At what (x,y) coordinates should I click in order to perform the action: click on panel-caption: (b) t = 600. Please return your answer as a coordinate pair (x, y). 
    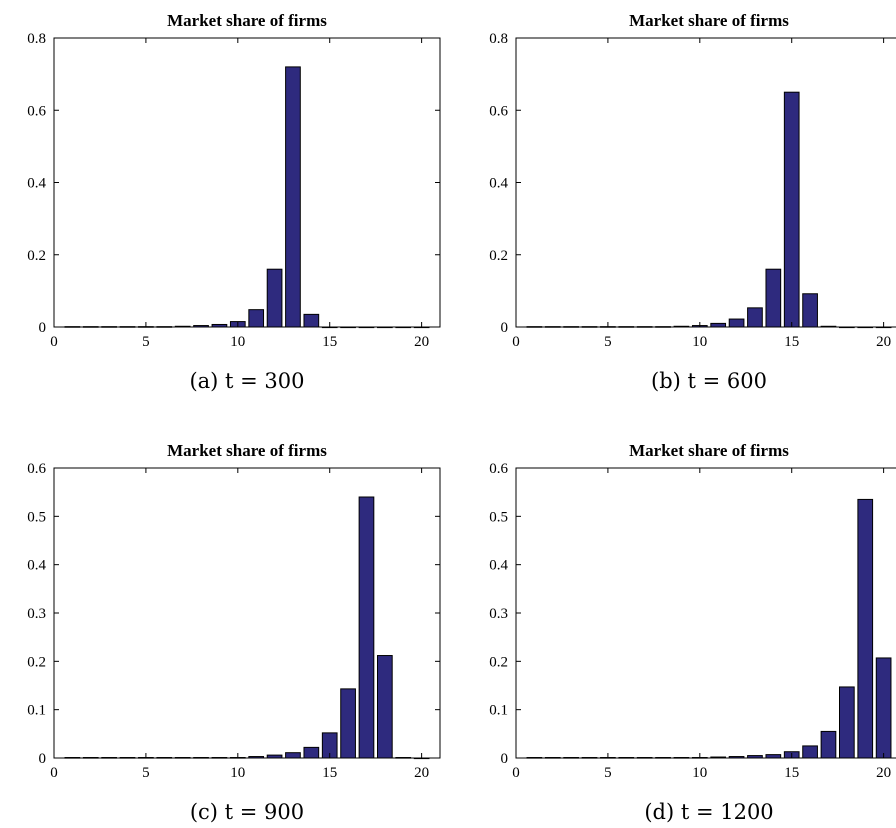
    Looking at the image, I should click on (709, 381).